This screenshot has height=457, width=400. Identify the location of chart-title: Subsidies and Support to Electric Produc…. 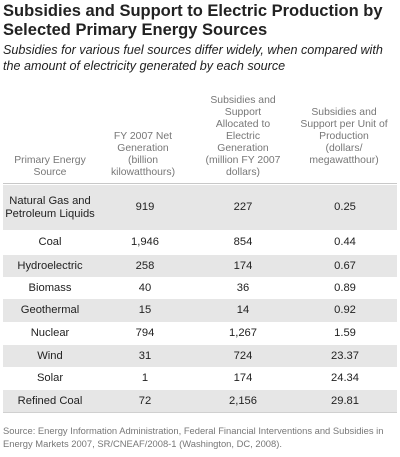
(193, 20).